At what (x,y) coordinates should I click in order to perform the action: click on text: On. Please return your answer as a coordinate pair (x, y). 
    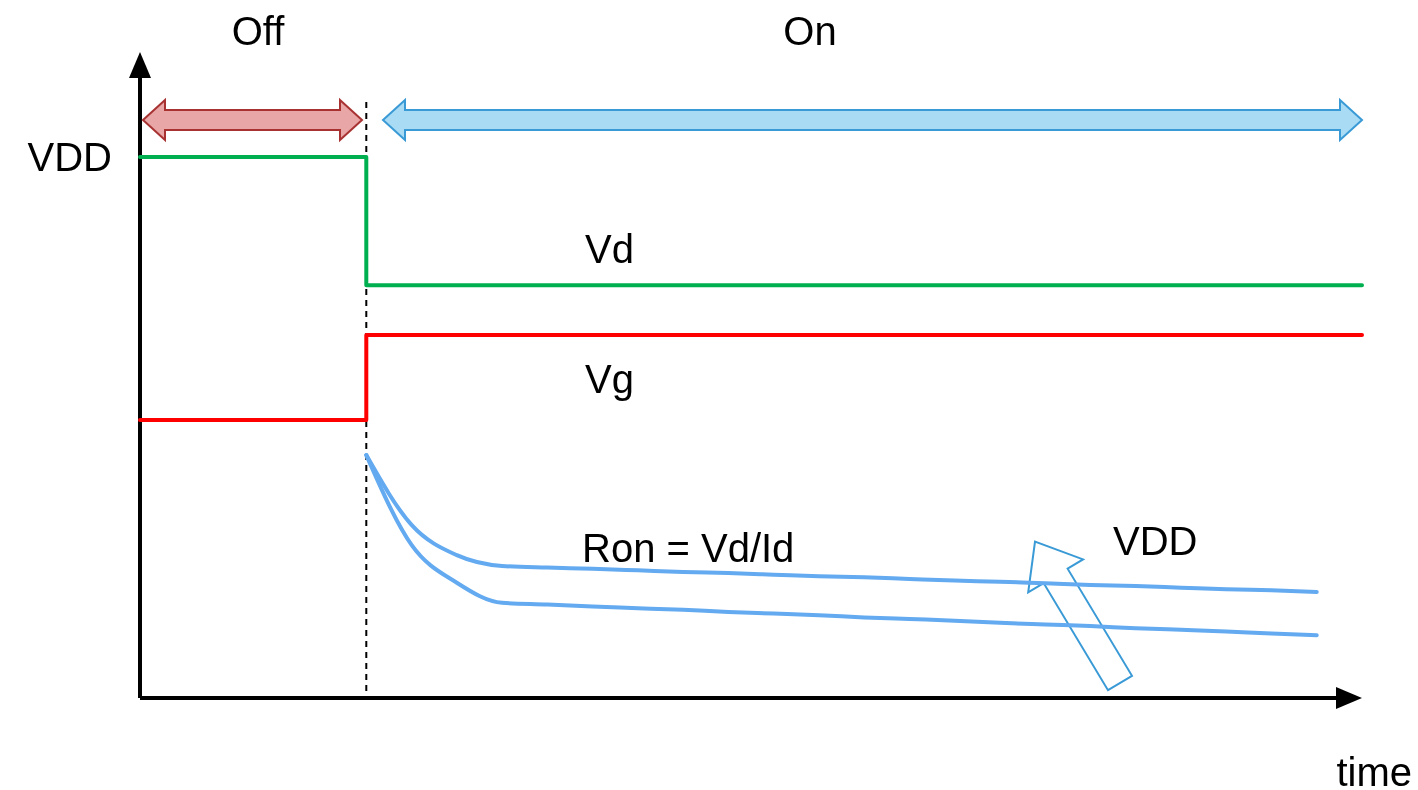
    Looking at the image, I should click on (810, 31).